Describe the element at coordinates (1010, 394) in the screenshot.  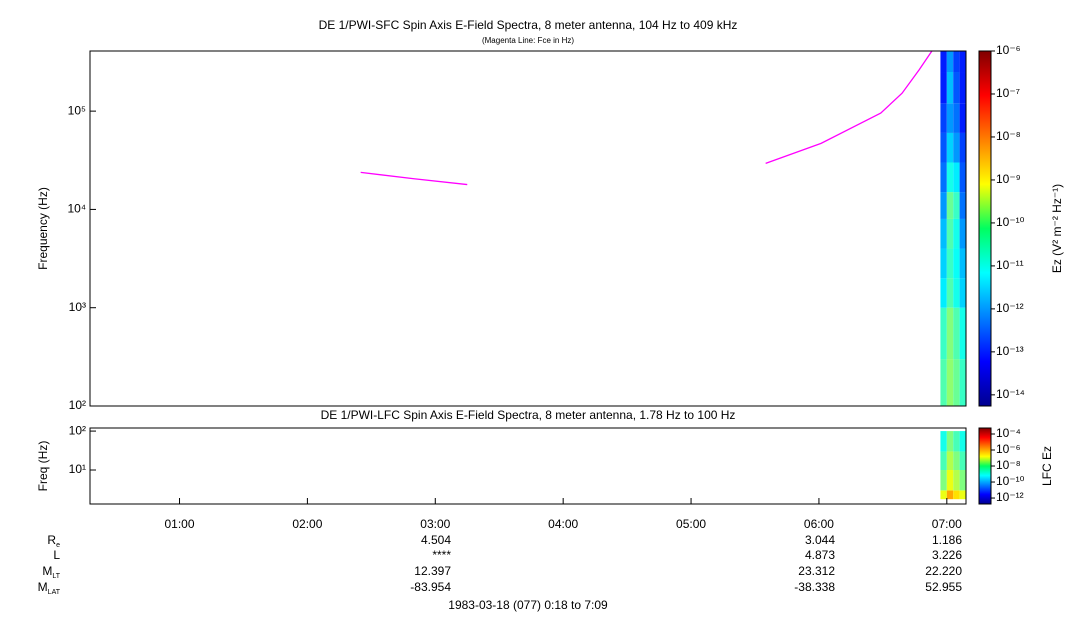
I see `colorbar-tick-label: 10⁻¹⁴` at that location.